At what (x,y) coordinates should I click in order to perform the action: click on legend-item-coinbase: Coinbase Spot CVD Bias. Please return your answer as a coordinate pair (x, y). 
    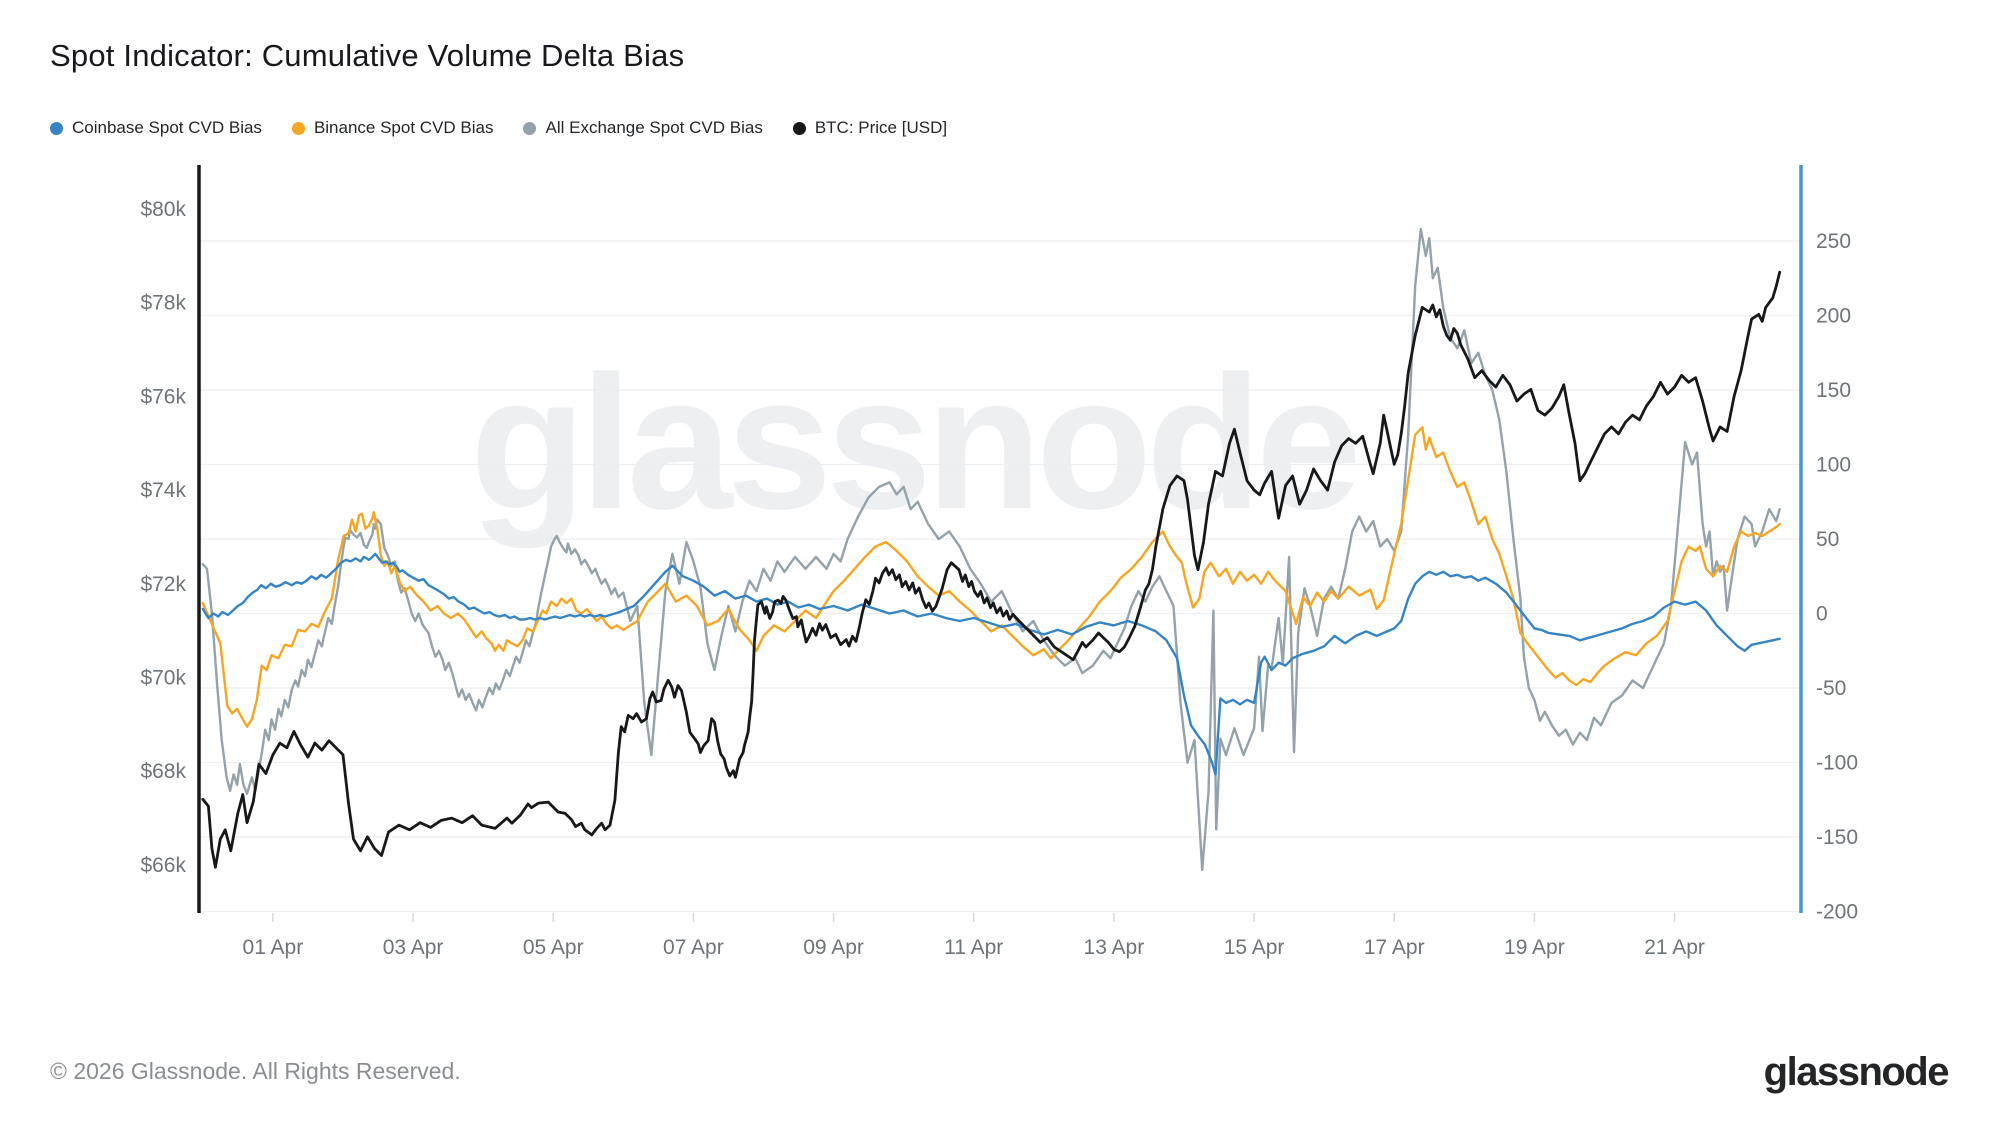
    Looking at the image, I should click on (156, 128).